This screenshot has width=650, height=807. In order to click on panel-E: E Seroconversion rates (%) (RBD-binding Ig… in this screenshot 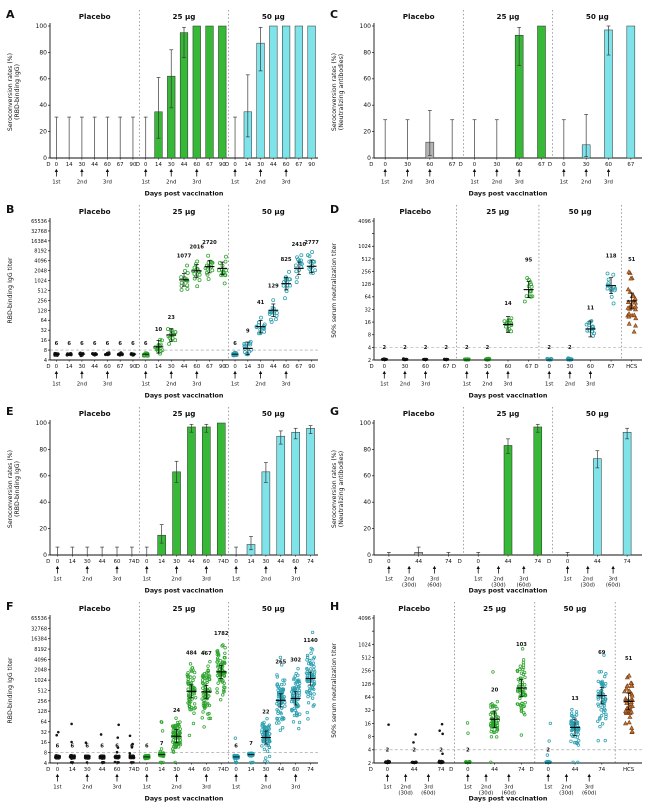, I will do `click(163, 501)`.